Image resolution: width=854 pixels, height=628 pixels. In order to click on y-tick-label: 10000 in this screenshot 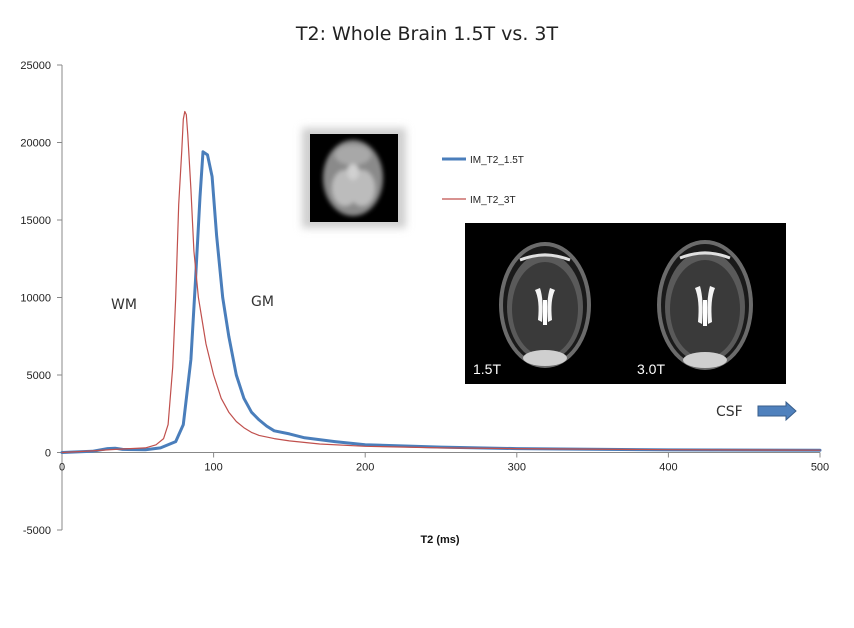, I will do `click(35, 299)`.